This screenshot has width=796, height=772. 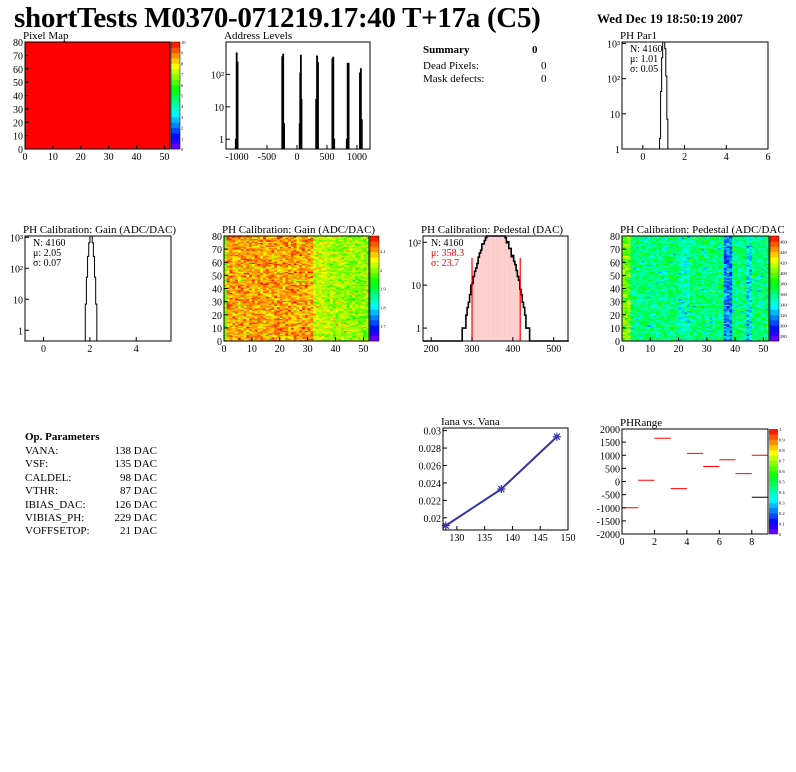 I want to click on color-palette-cell, so click(x=175, y=146).